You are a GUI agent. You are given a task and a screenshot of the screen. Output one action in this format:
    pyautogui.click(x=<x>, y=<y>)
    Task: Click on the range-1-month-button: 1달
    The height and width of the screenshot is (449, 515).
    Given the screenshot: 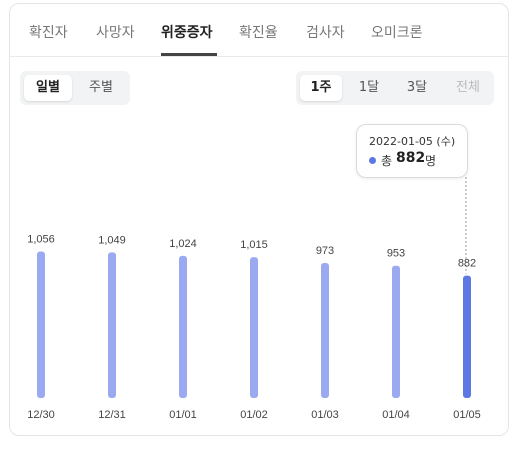 What is the action you would take?
    pyautogui.click(x=369, y=87)
    